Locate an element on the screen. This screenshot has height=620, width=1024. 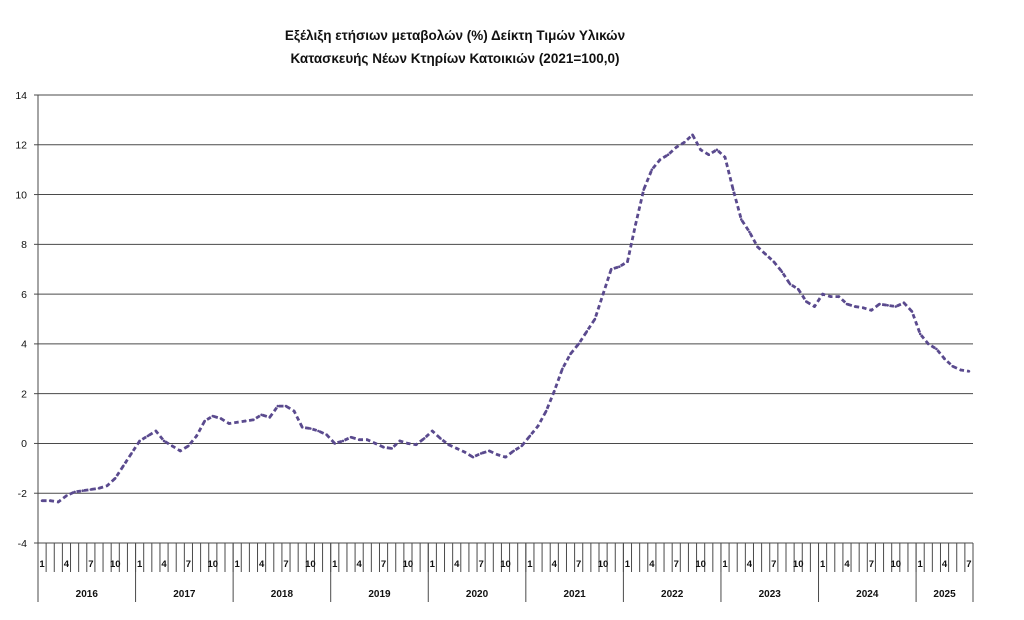
x-year-label: 2020 is located at coordinates (477, 594).